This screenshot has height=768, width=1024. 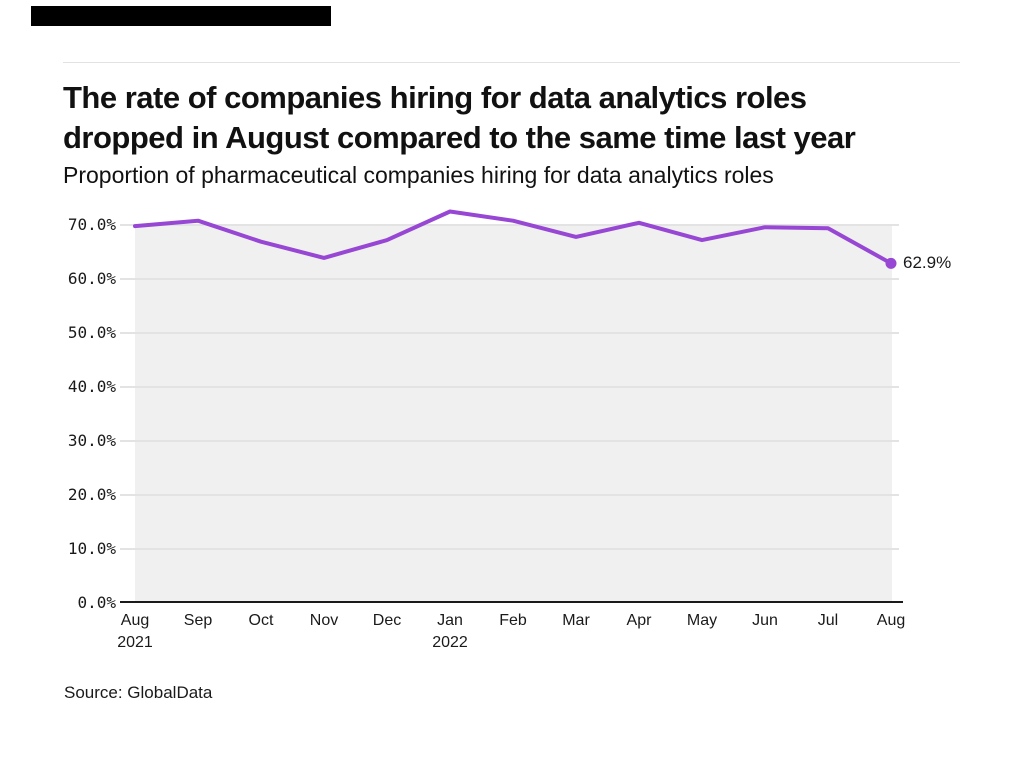 What do you see at coordinates (261, 620) in the screenshot?
I see `x-axis-month-label: Oct` at bounding box center [261, 620].